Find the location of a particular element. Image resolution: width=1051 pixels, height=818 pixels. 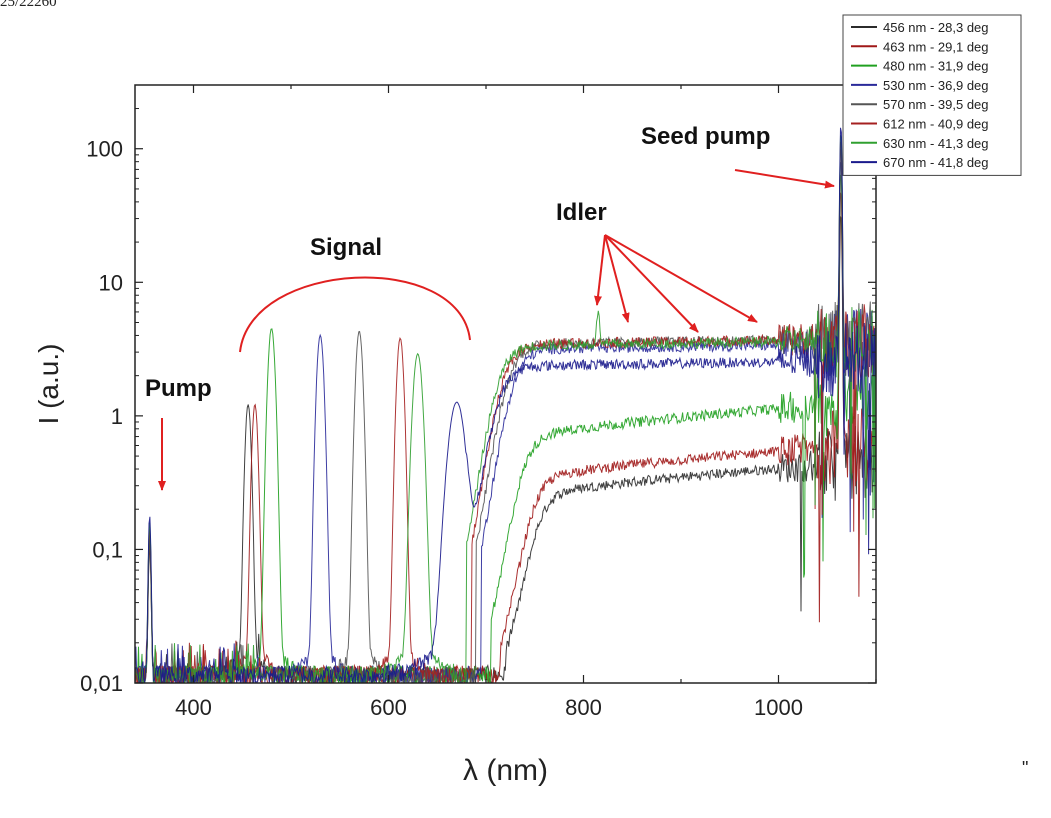

seed-pump-arrow is located at coordinates (784, 179).